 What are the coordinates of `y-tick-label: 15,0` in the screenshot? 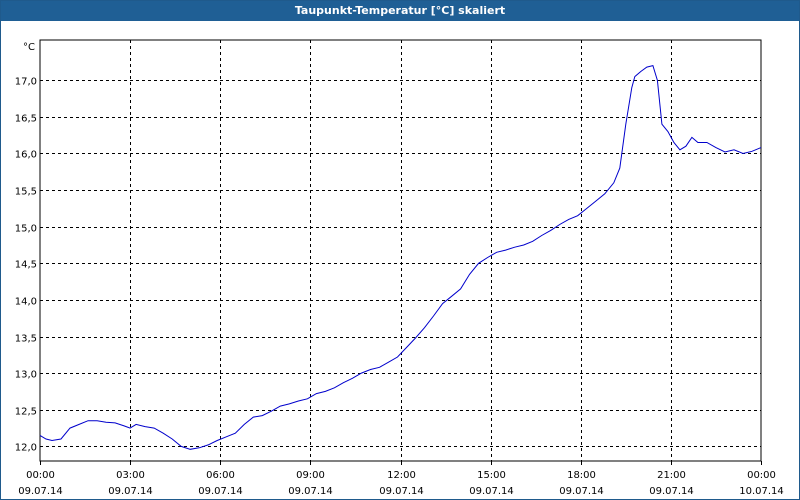 It's located at (26, 229).